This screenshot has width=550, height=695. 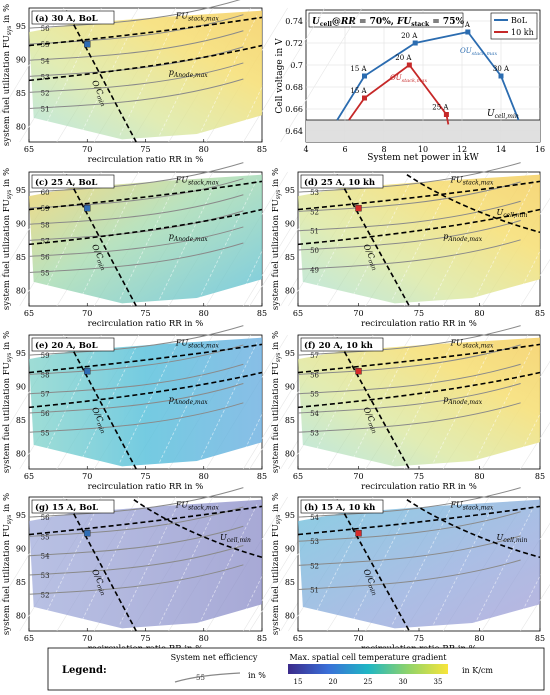 What do you see at coordinates (45, 93) in the screenshot?
I see `efficiency-contour-label: 52` at bounding box center [45, 93].